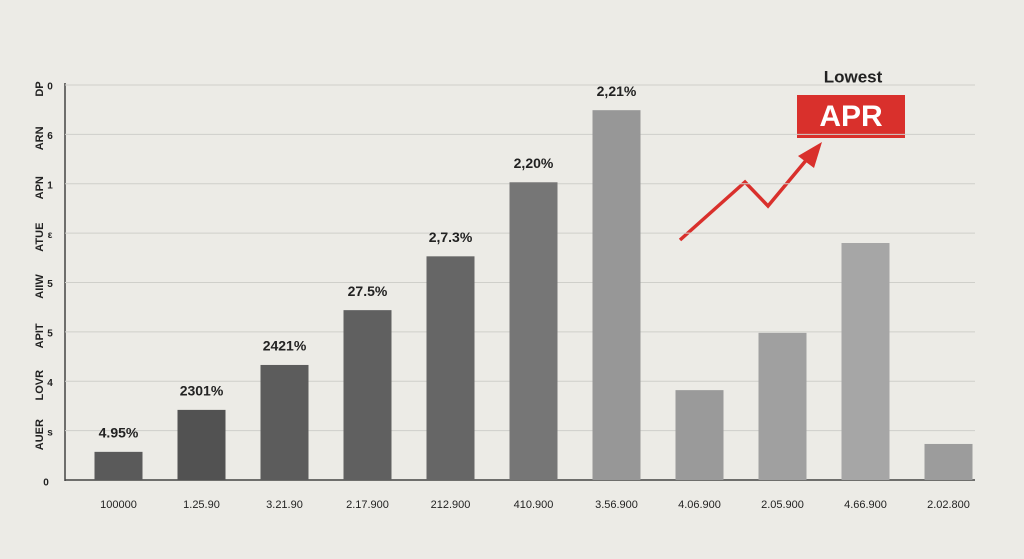  I want to click on y-axis-label: APIT, so click(40, 335).